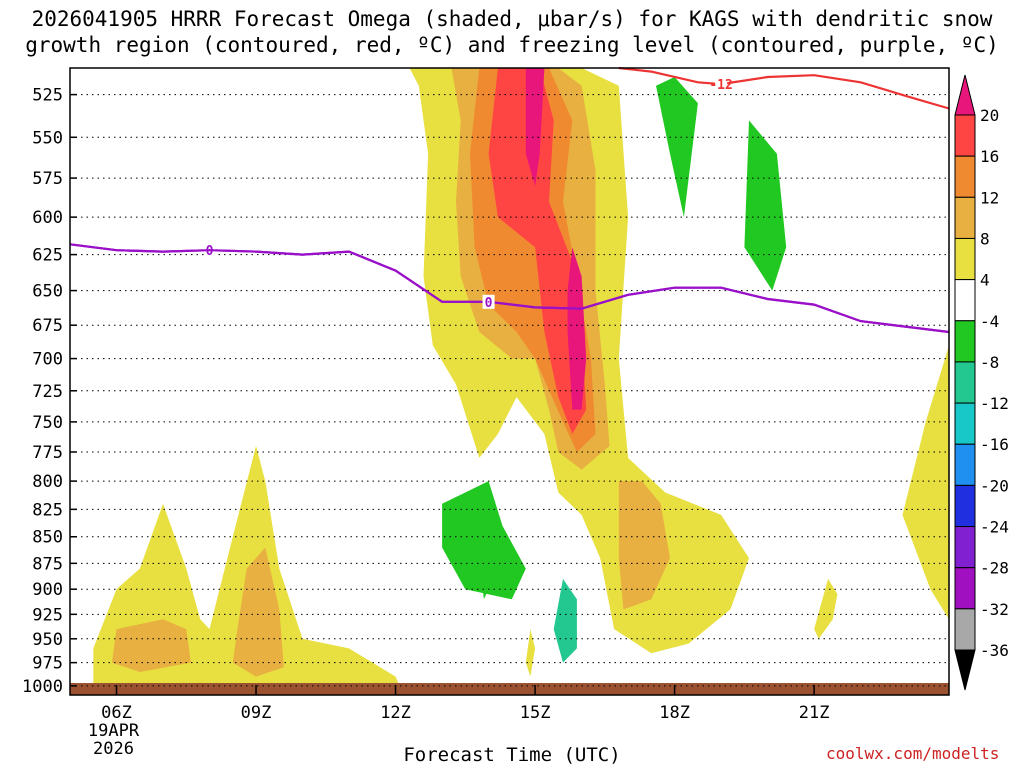  I want to click on colorbar-label--20: -20, so click(994, 485).